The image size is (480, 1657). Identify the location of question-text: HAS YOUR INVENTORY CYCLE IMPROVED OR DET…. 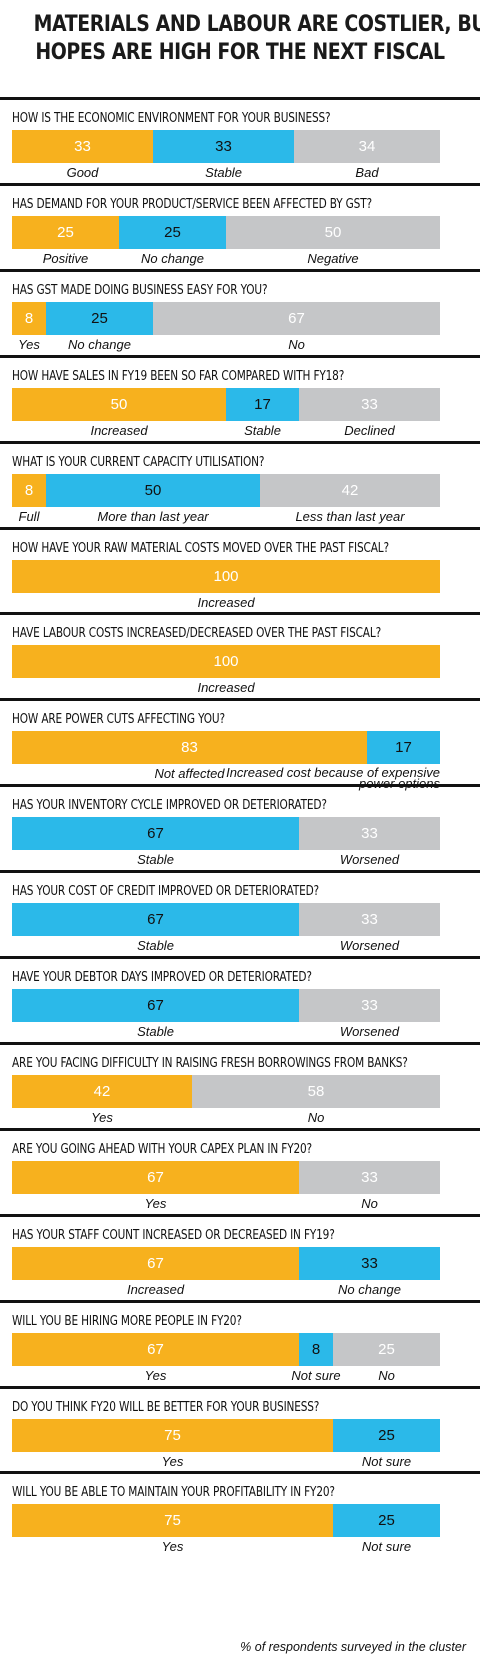
(169, 805).